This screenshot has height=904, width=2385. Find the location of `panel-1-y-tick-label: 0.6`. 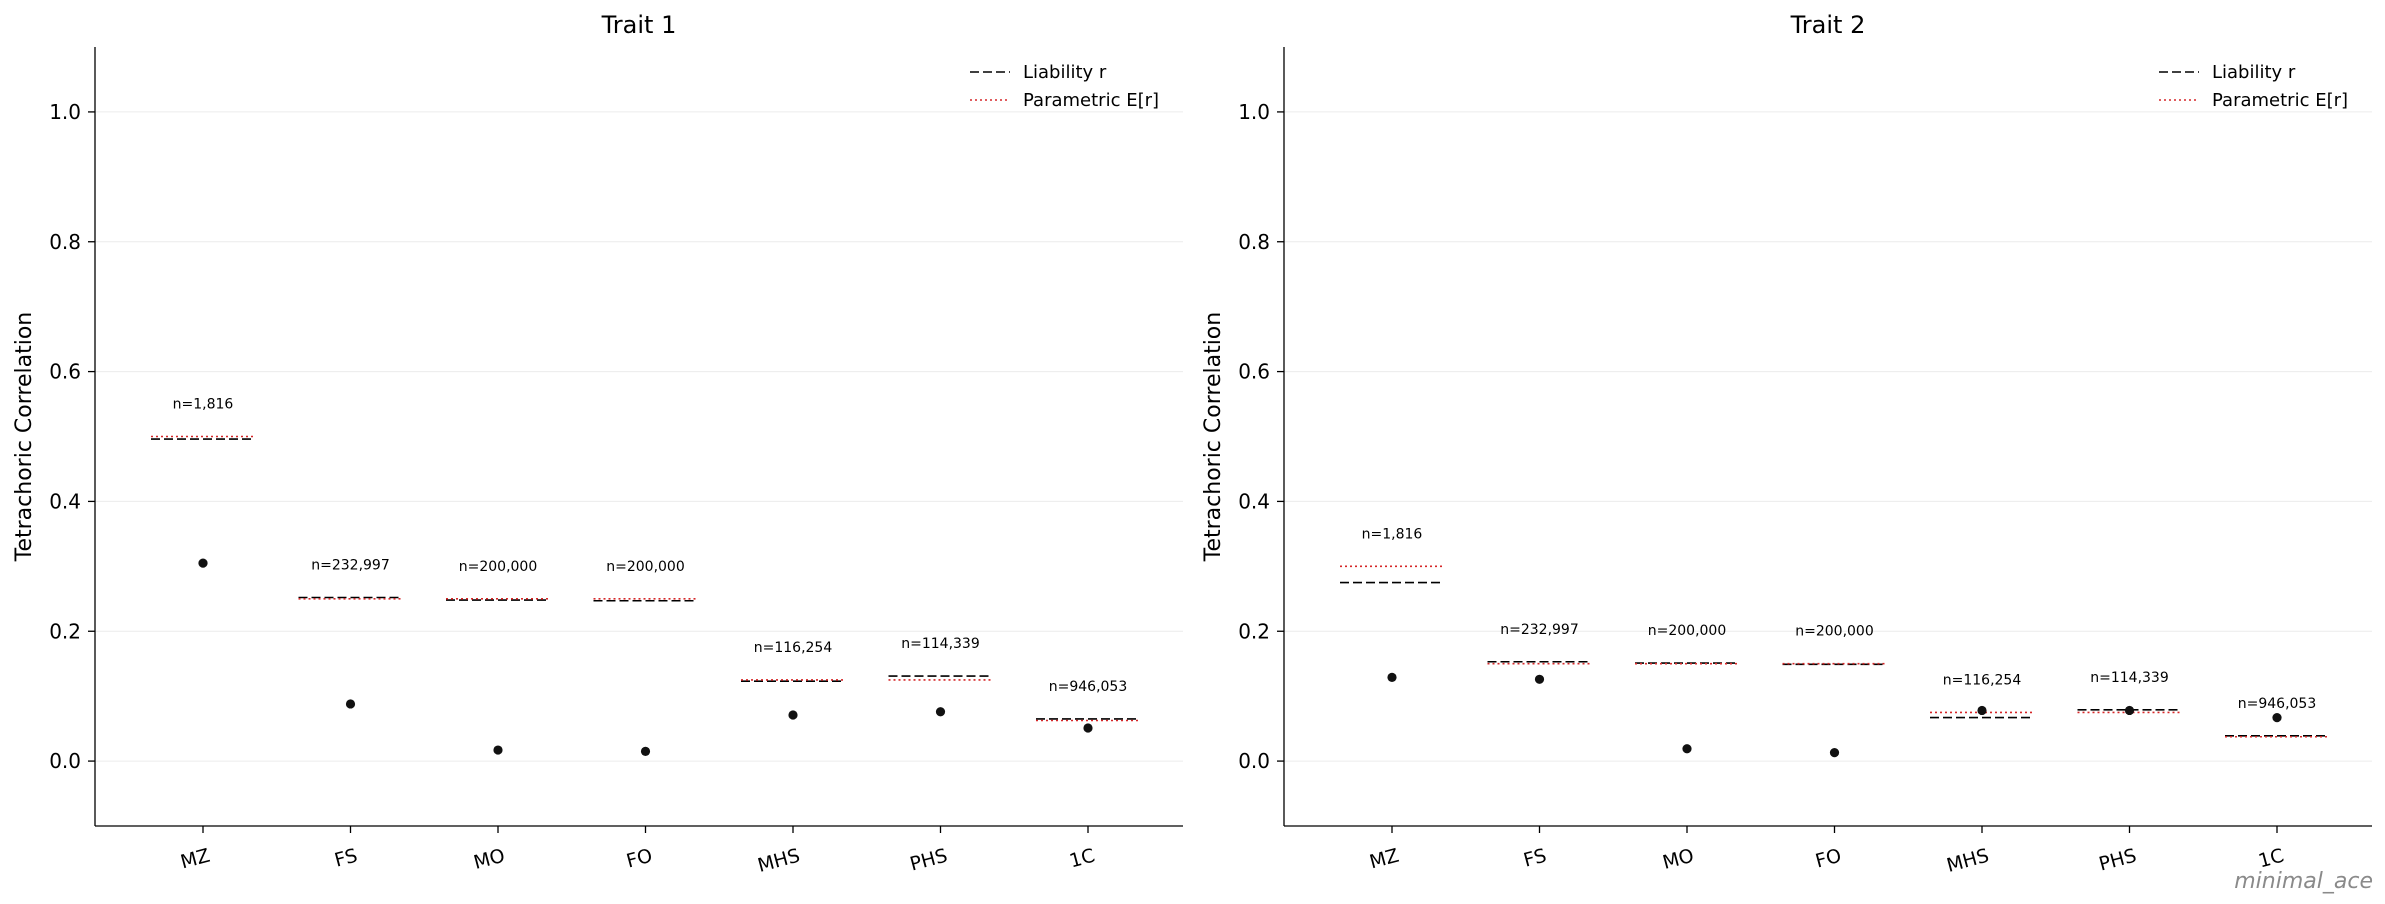

panel-1-y-tick-label: 0.6 is located at coordinates (65, 372).